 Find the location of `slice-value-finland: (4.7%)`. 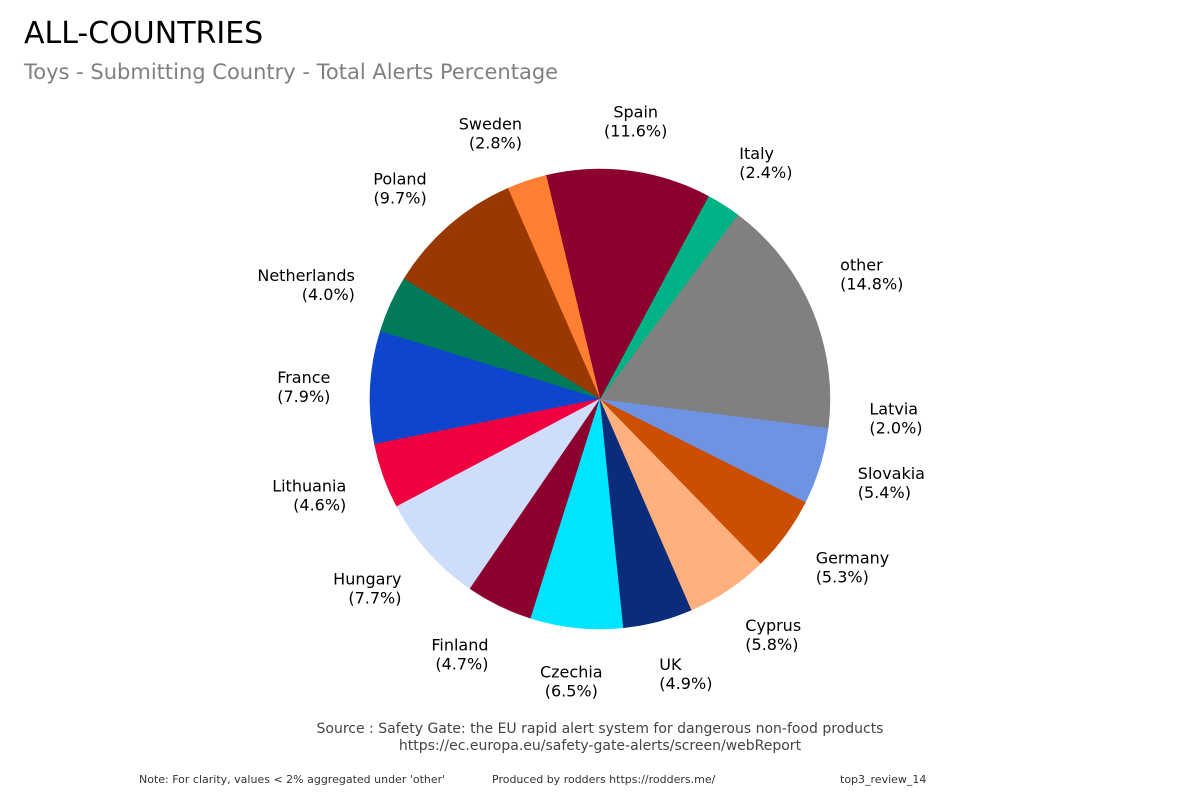

slice-value-finland: (4.7%) is located at coordinates (461, 664).